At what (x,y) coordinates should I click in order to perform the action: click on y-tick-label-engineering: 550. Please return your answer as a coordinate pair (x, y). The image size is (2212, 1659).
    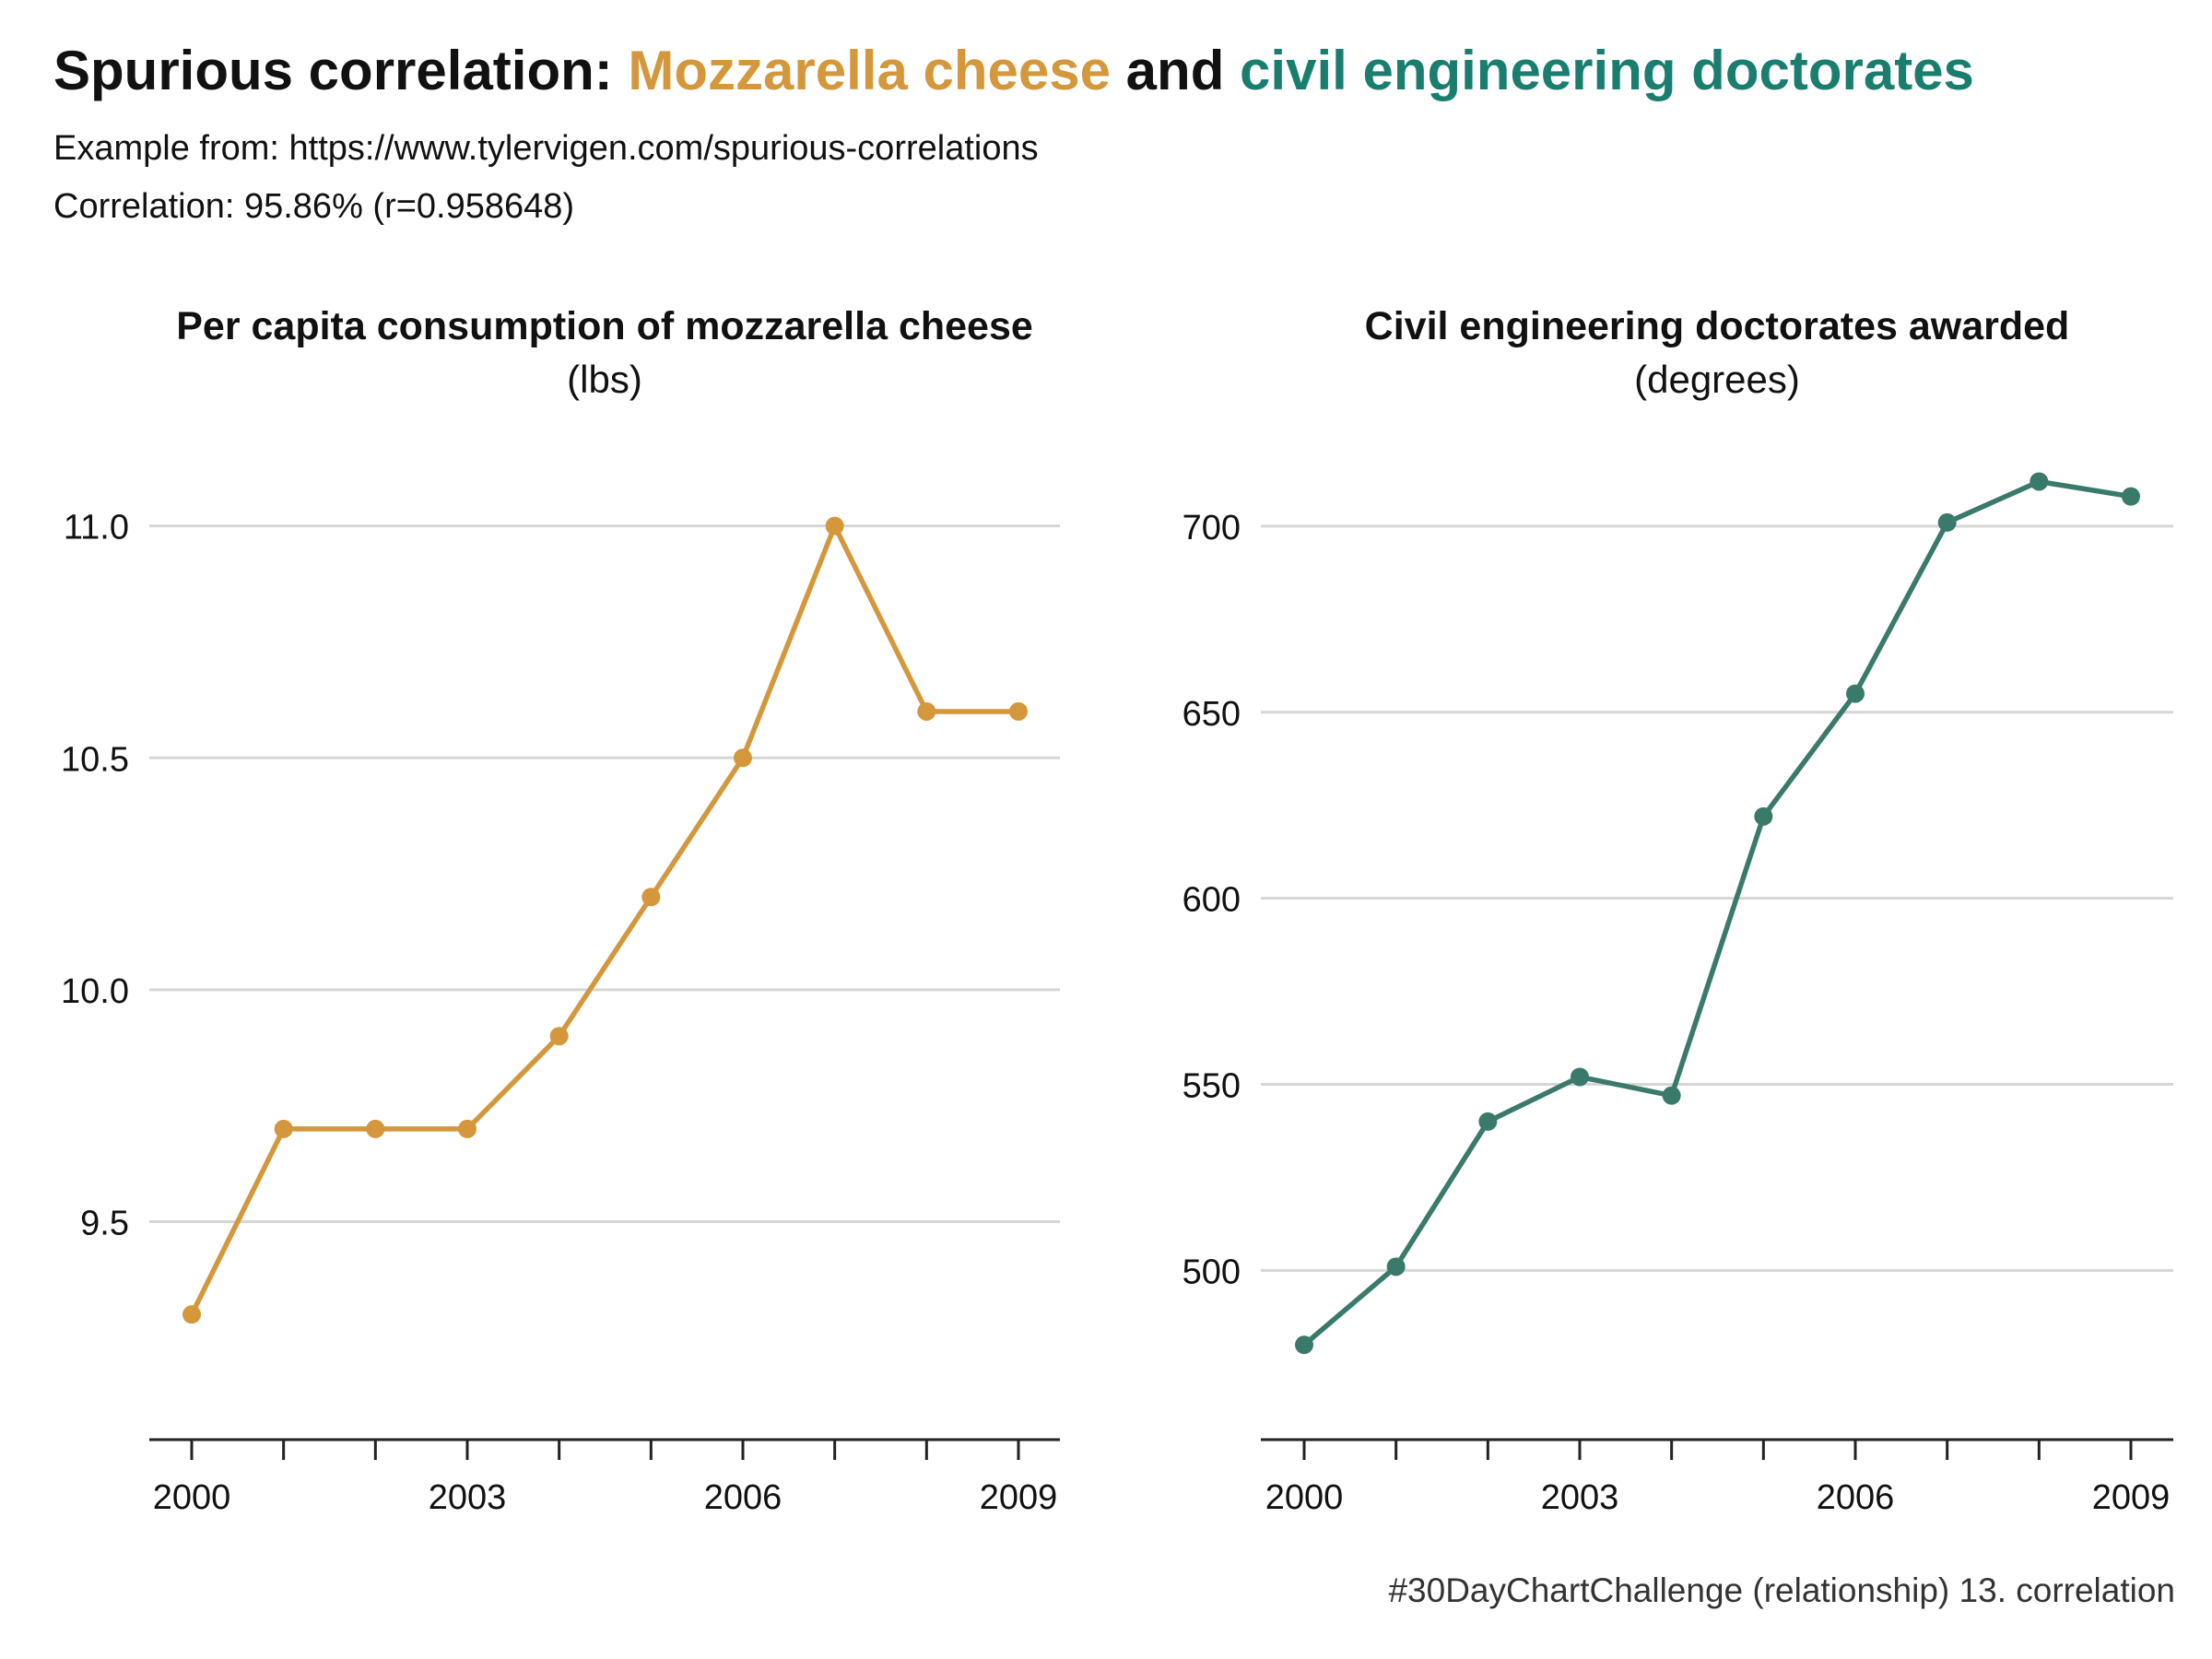
    Looking at the image, I should click on (1211, 1086).